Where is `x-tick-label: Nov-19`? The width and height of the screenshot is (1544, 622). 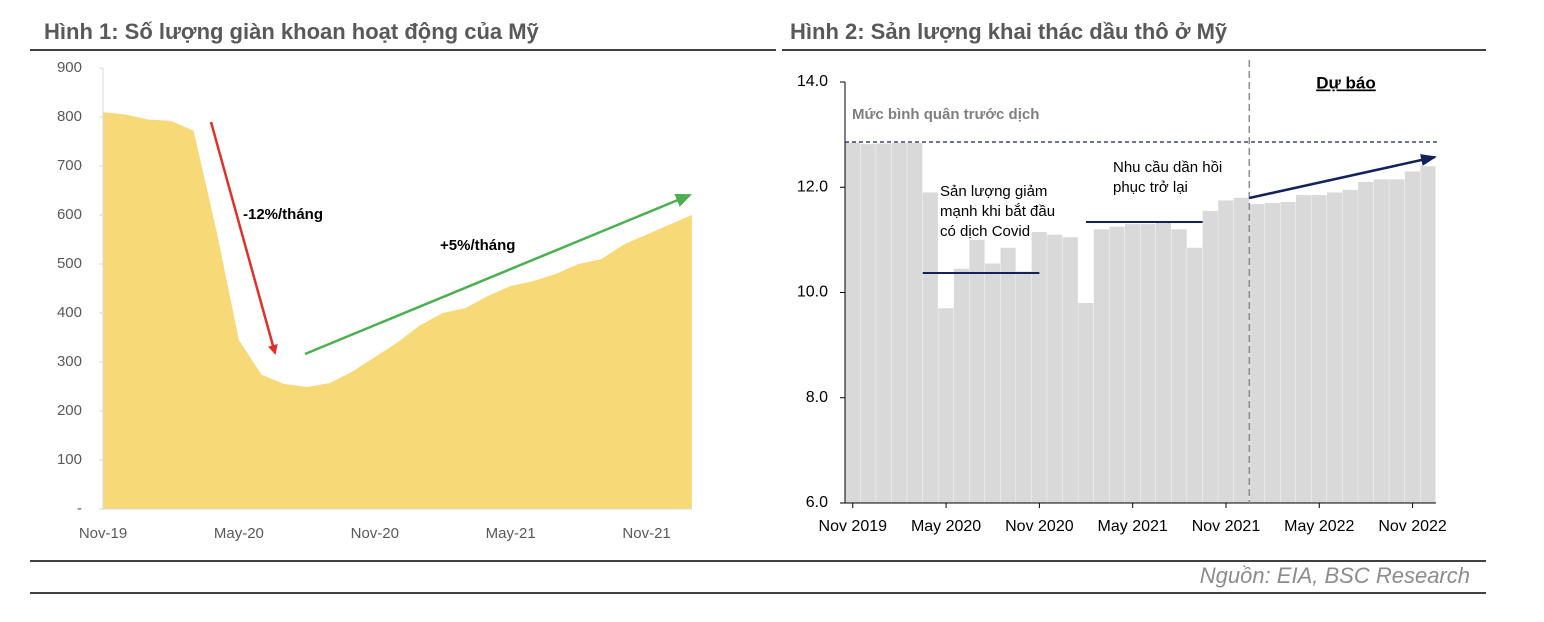
x-tick-label: Nov-19 is located at coordinates (103, 533).